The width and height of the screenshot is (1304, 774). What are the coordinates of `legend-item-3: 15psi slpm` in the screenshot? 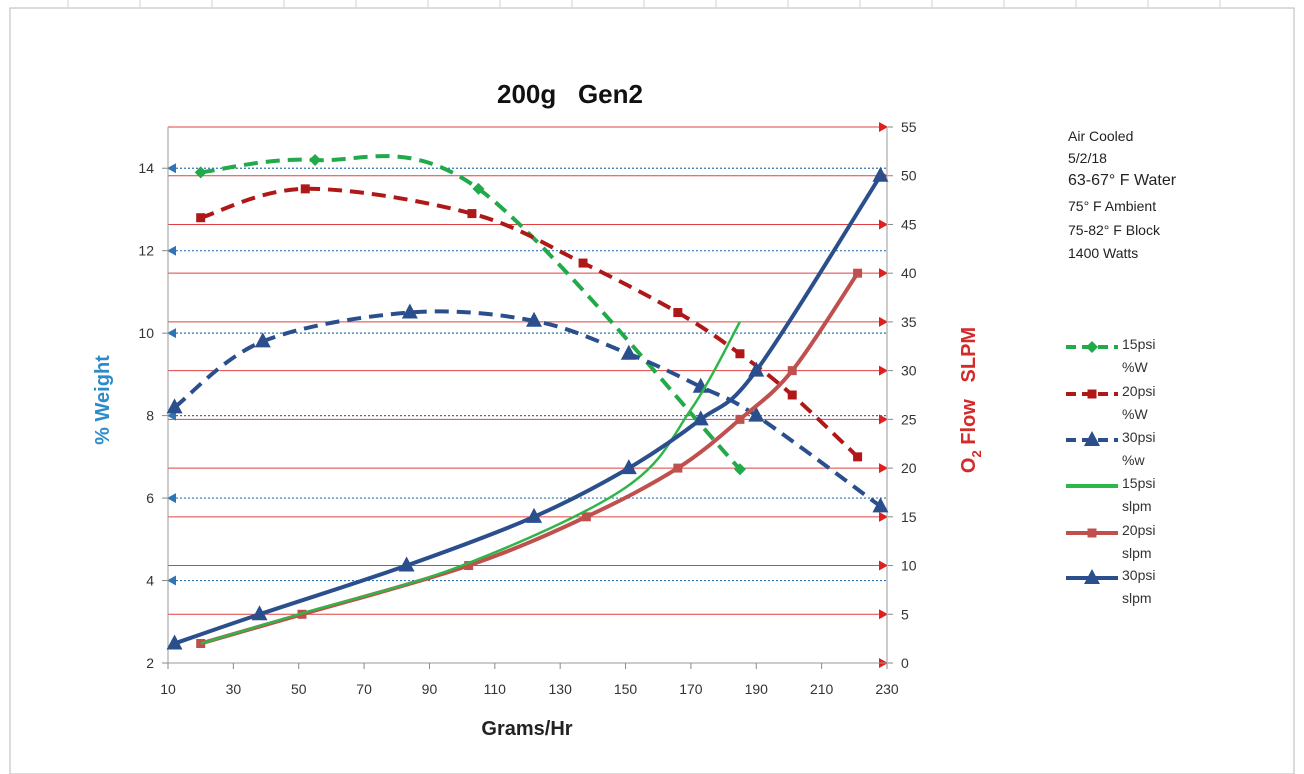 It's located at (1124, 494).